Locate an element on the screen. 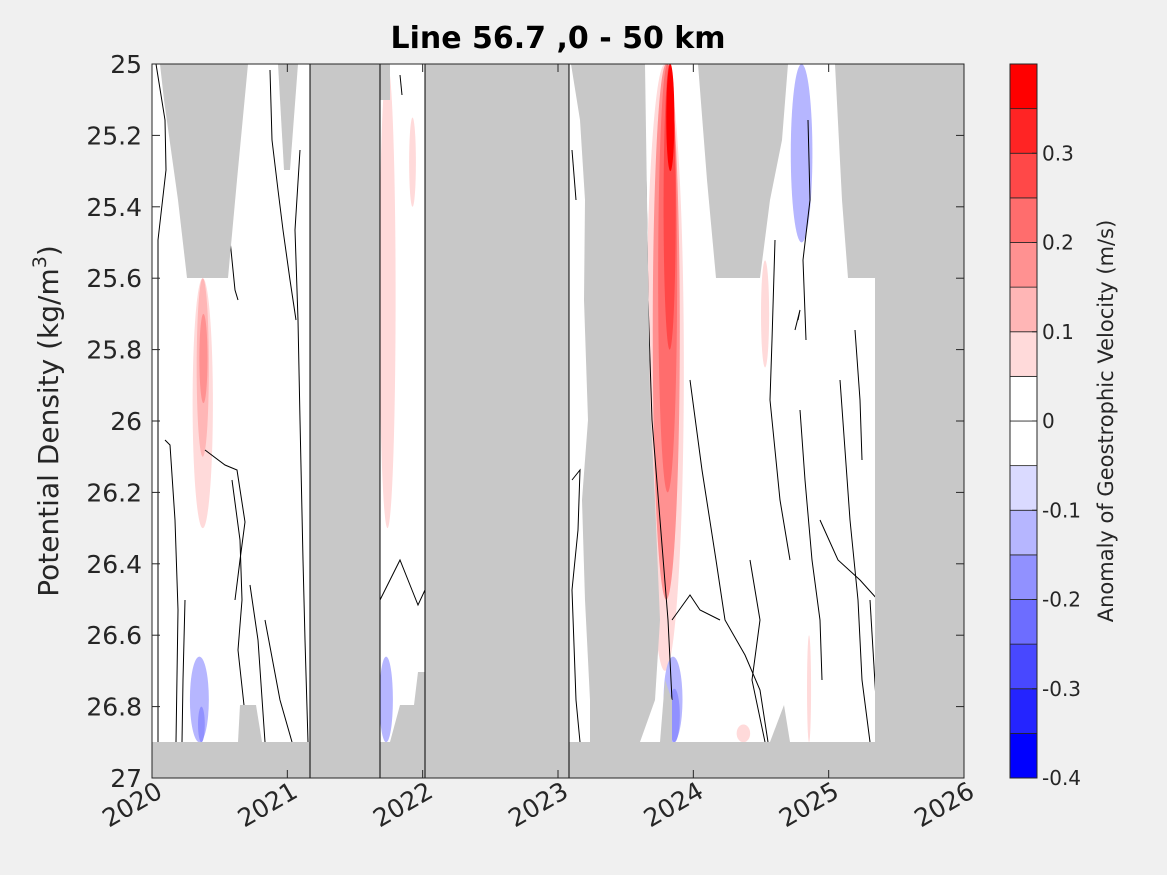 This screenshot has width=1167, height=875. chart-title: Line 56.7 ,0 - 50 km is located at coordinates (557, 38).